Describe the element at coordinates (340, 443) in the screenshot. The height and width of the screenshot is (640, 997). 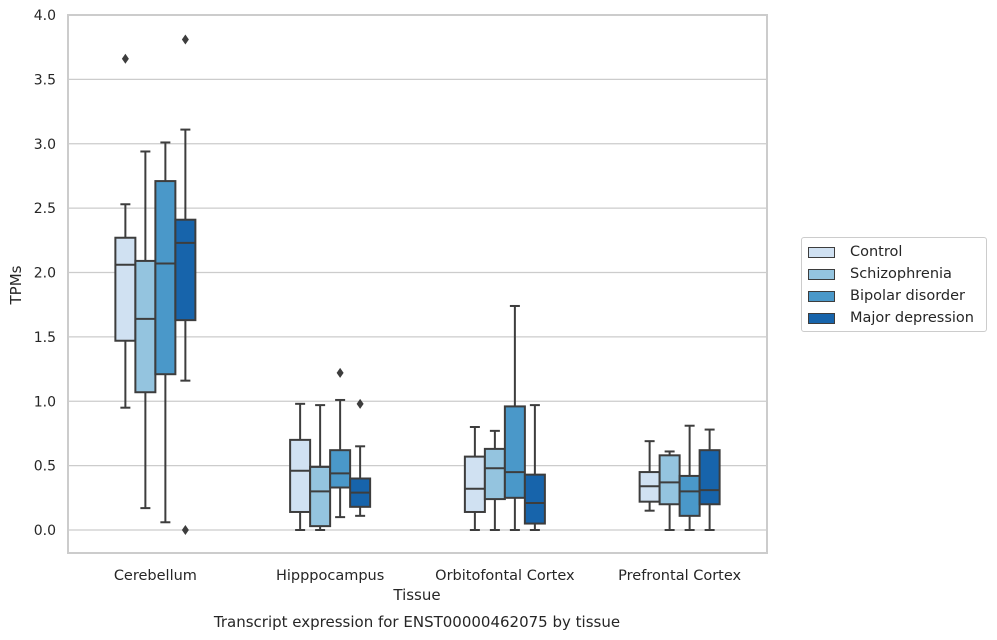
I see `box-bipolar-disorder-hipppocampus` at that location.